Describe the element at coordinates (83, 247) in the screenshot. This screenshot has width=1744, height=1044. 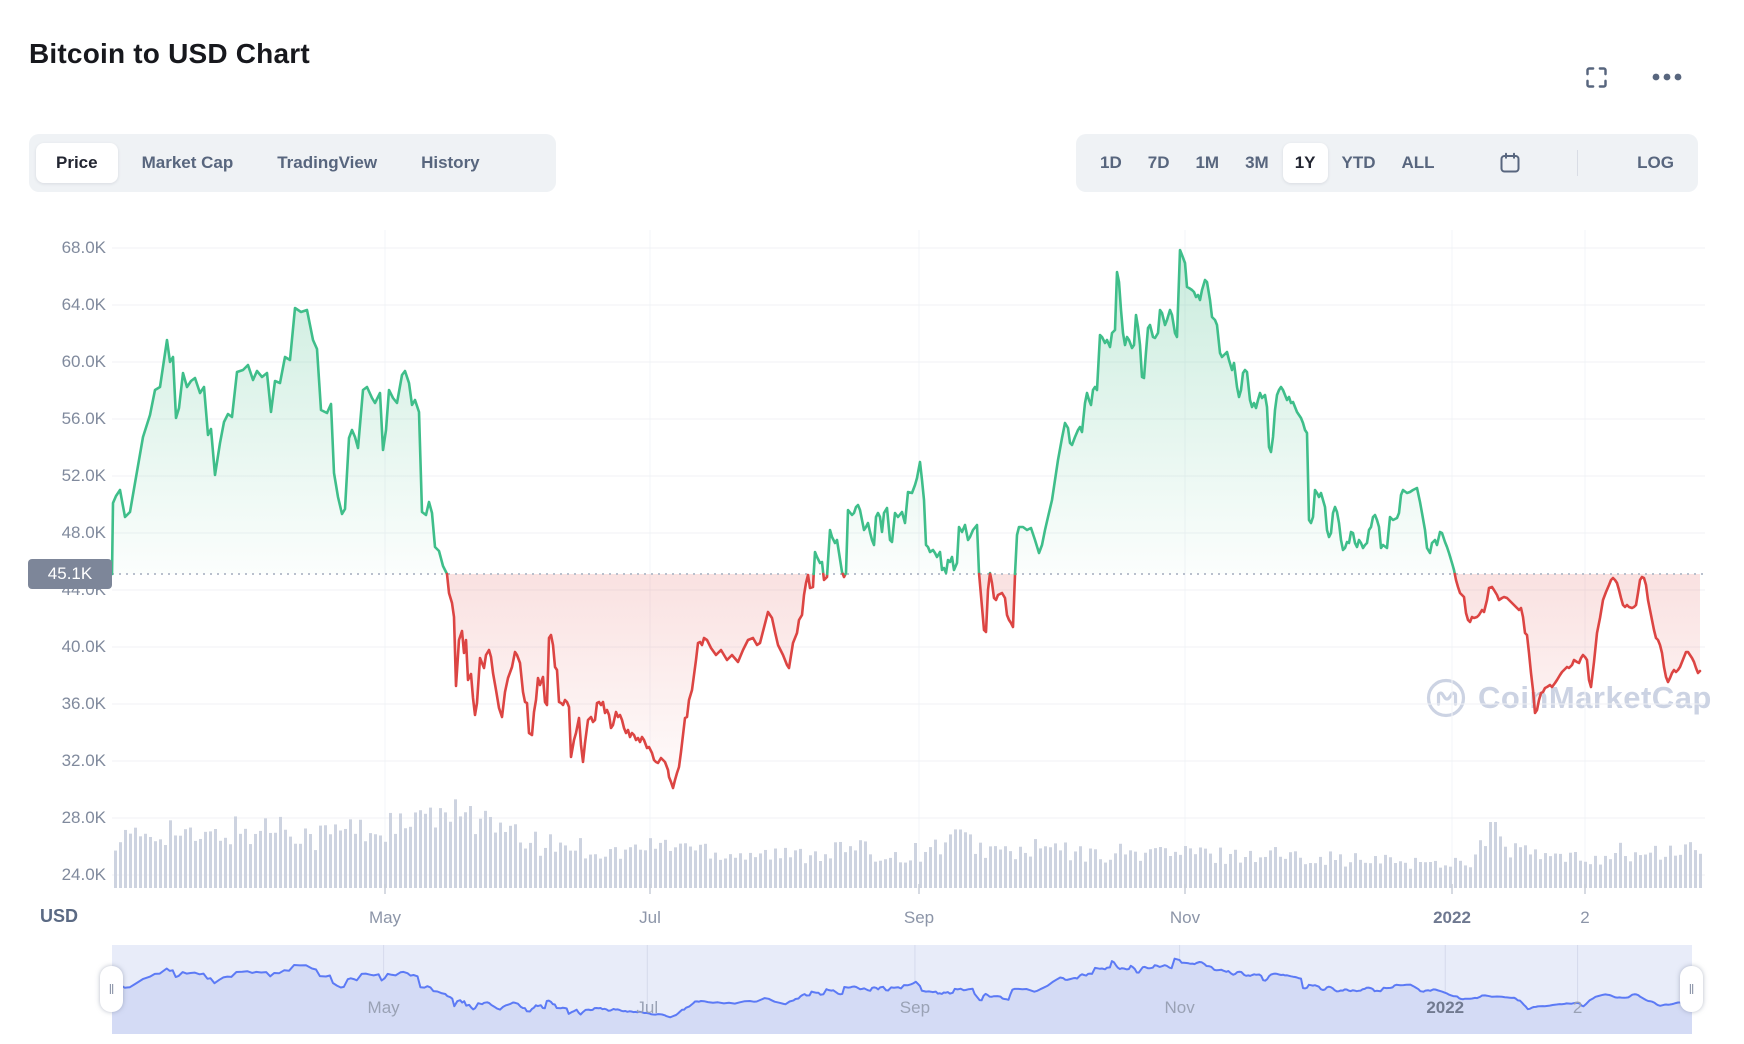
I see `y-axis-label: 68.0K` at that location.